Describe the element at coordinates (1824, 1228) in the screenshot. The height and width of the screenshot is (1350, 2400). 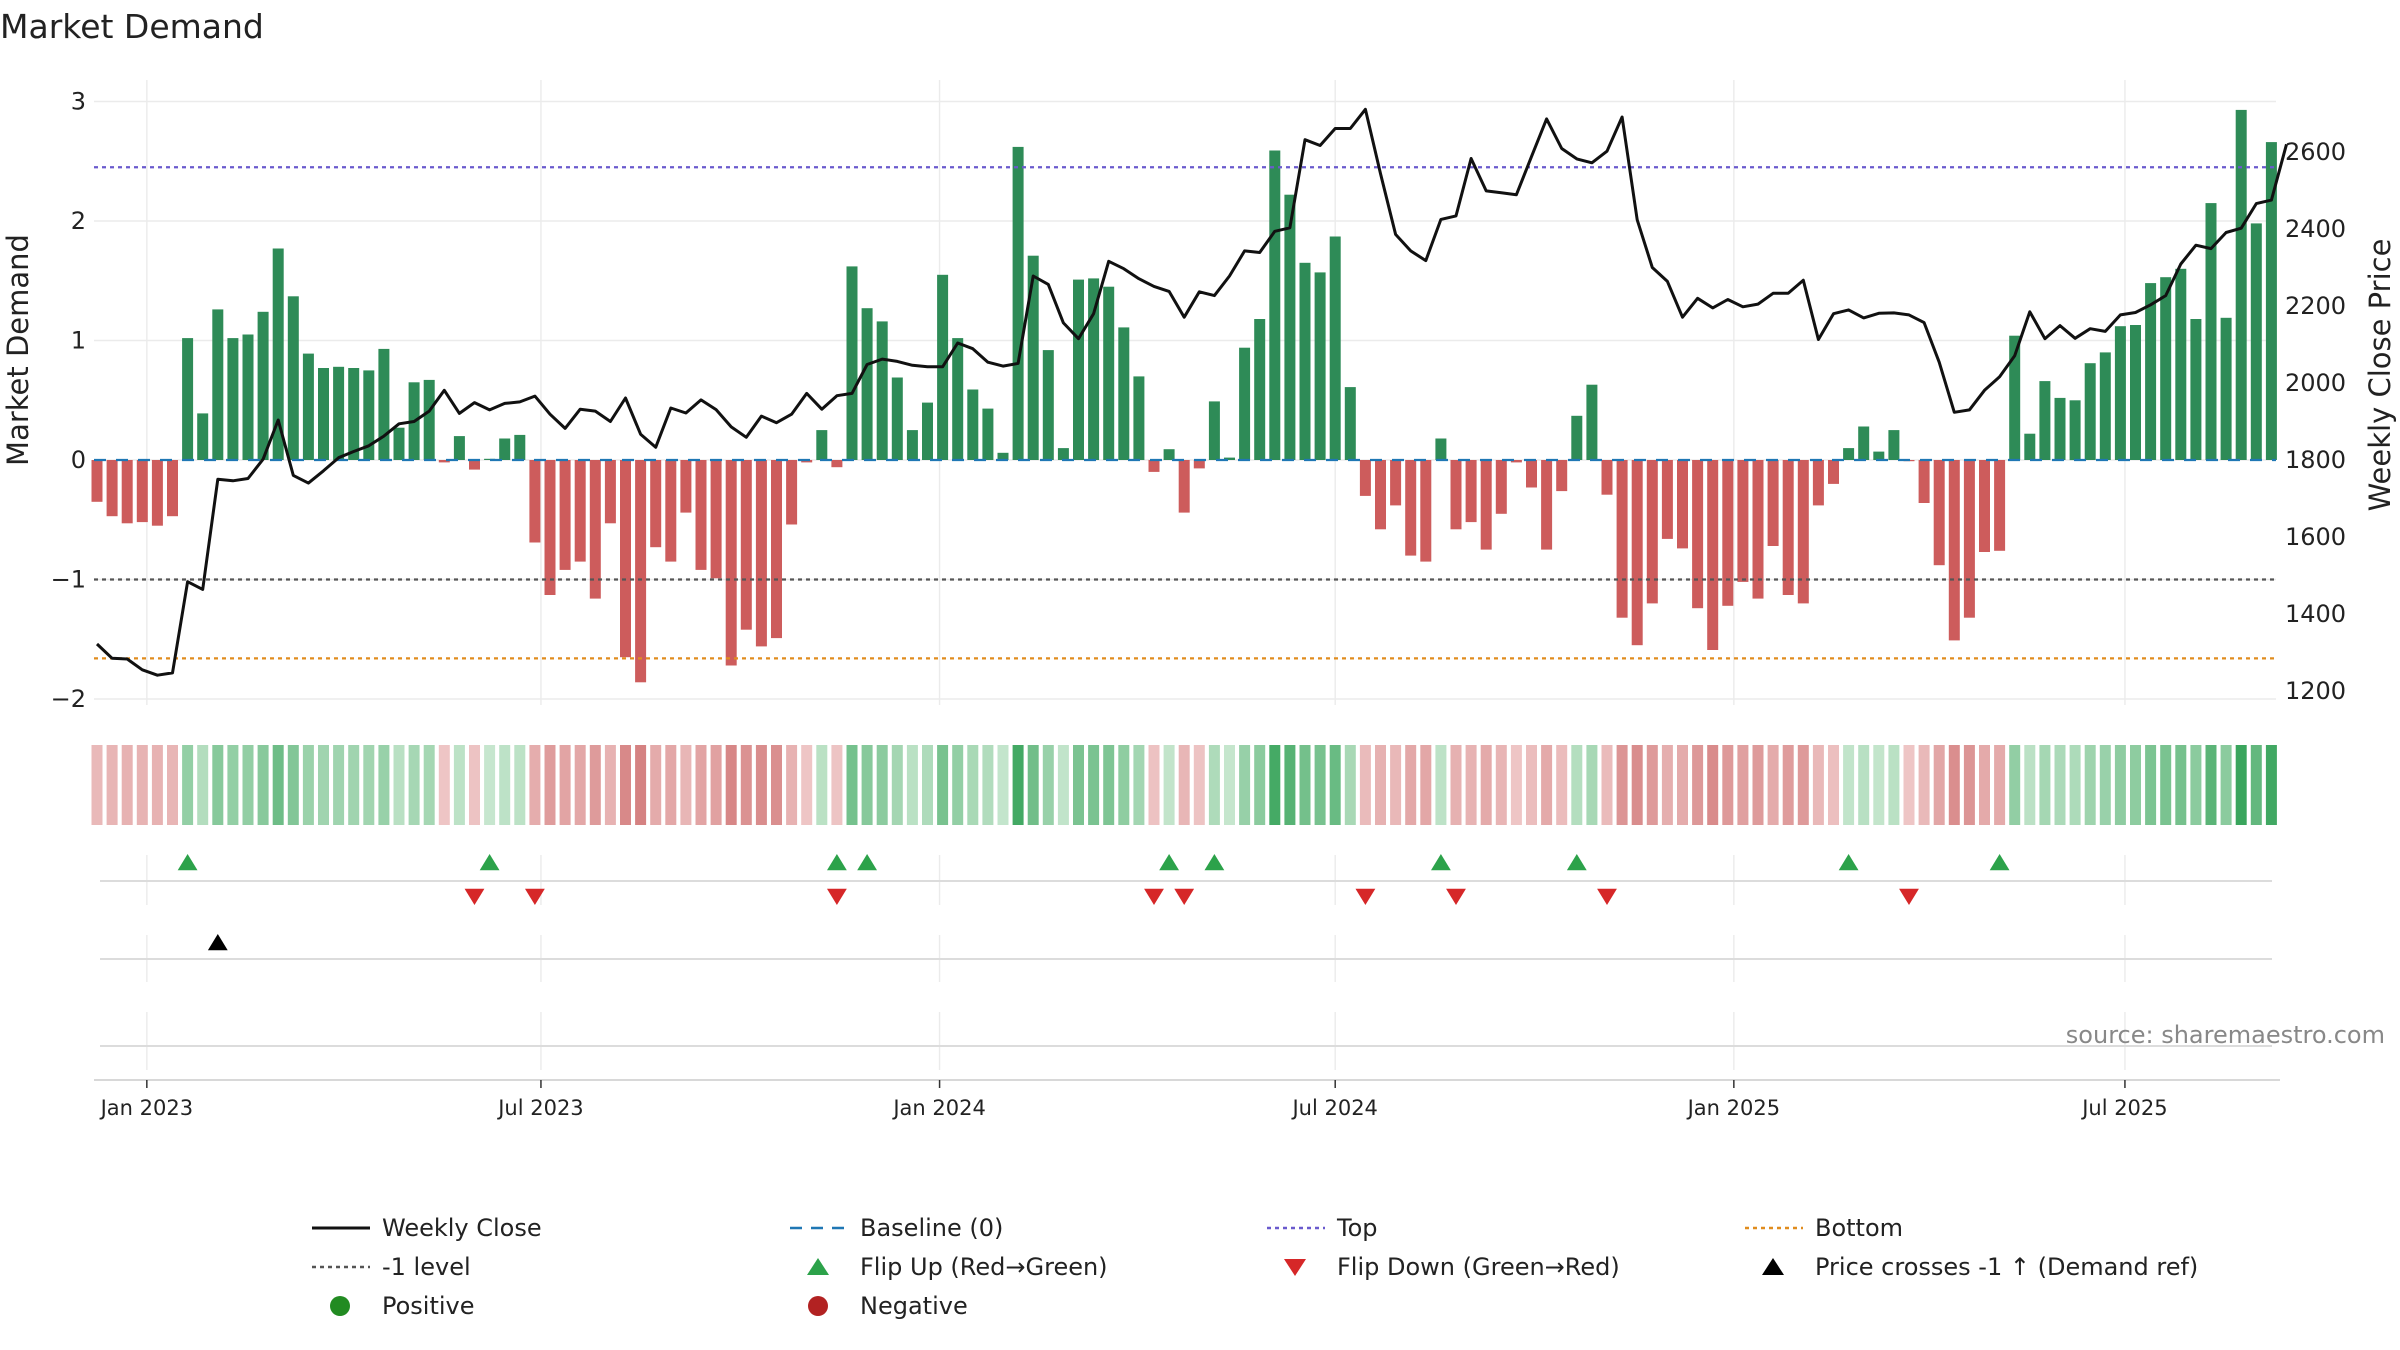
I see `legend-item: Bottom` at that location.